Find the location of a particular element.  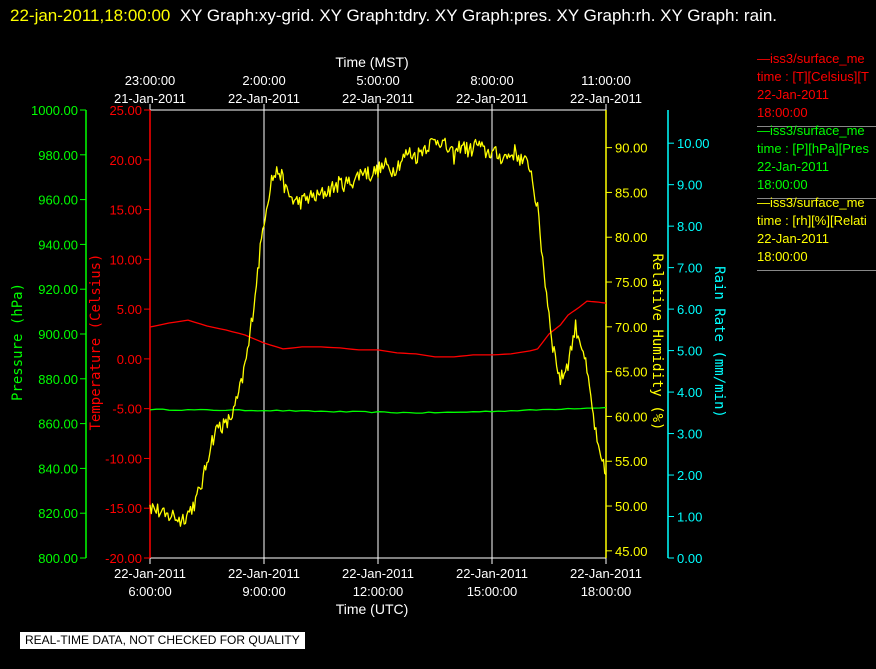

y-tick-label-pres: 840.00 is located at coordinates (58, 468).